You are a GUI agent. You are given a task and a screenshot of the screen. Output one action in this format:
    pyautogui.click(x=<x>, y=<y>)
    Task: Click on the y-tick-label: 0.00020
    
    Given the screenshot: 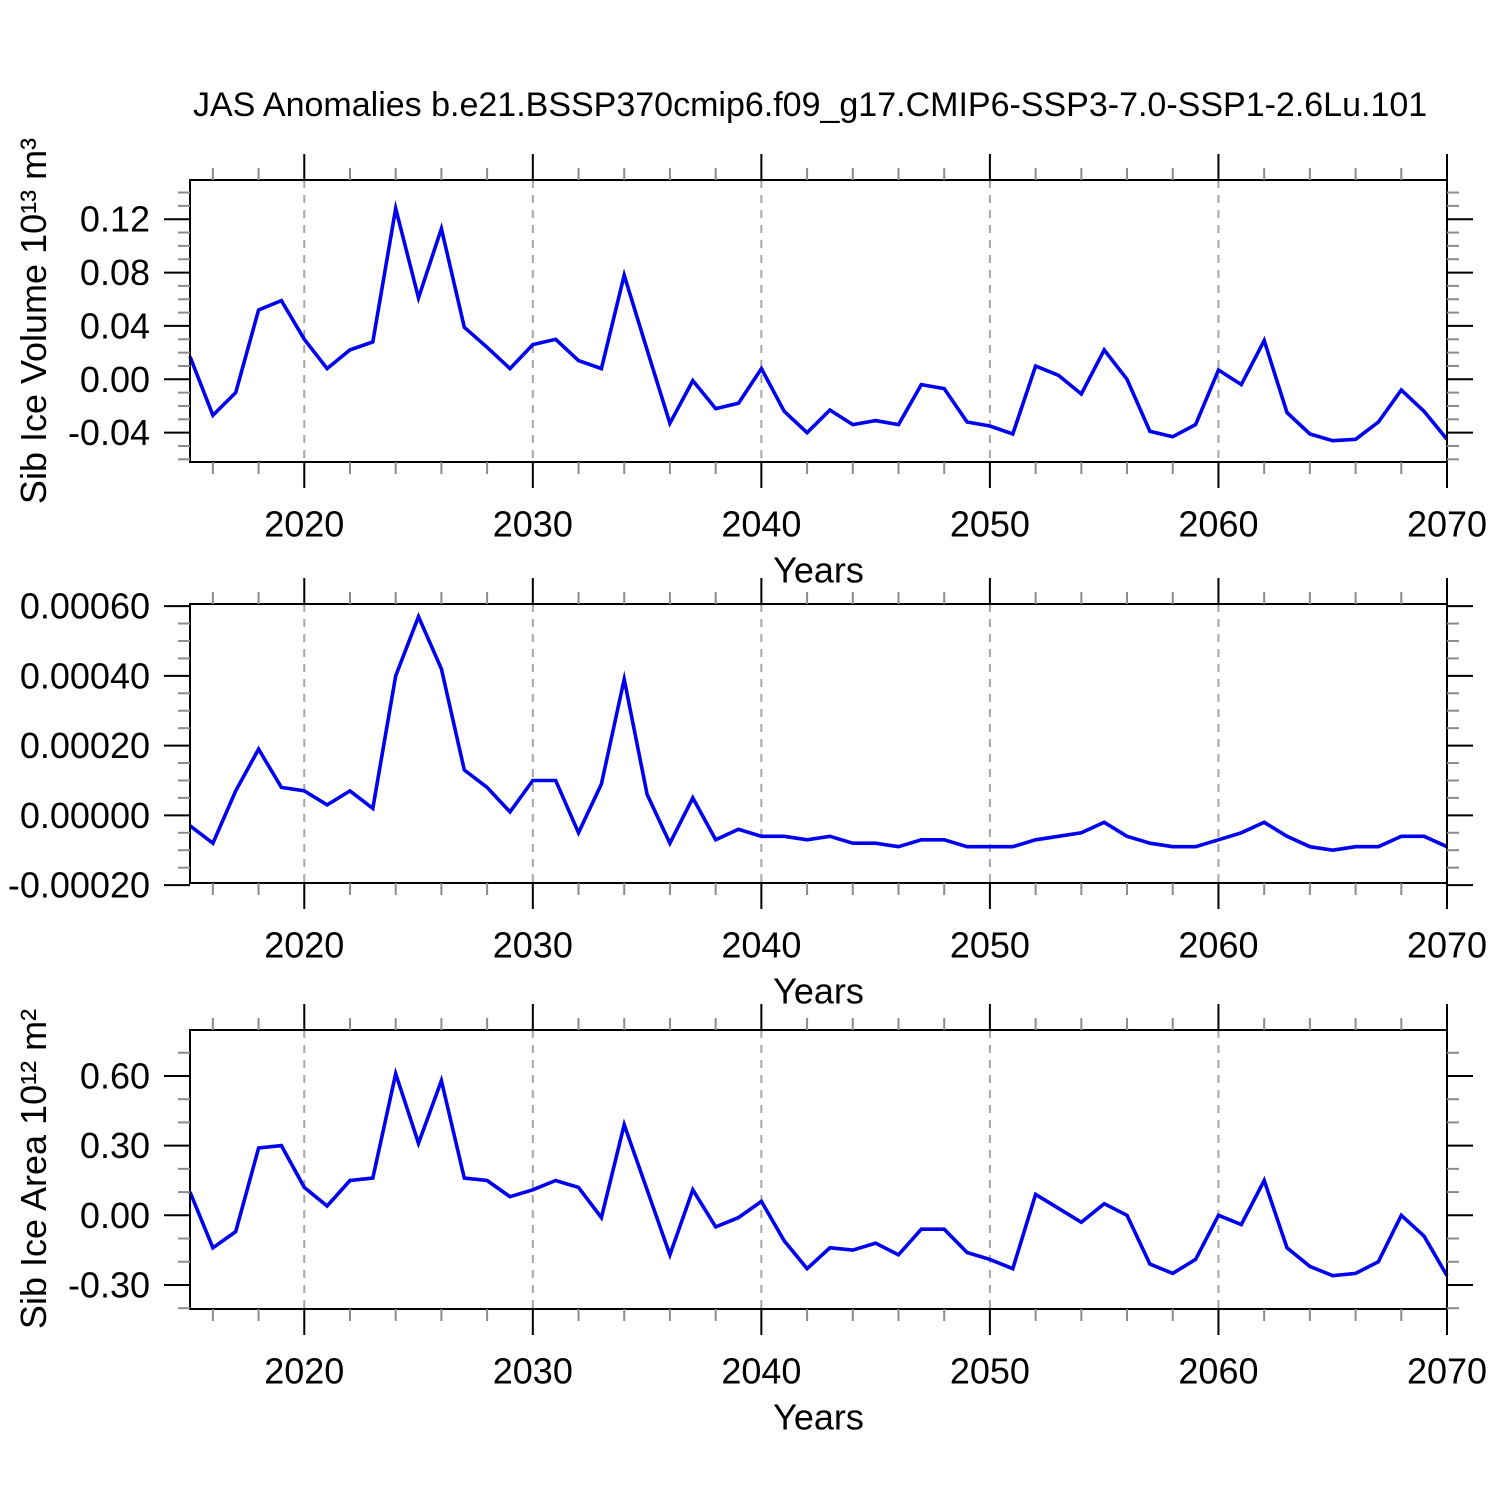 What is the action you would take?
    pyautogui.click(x=85, y=745)
    